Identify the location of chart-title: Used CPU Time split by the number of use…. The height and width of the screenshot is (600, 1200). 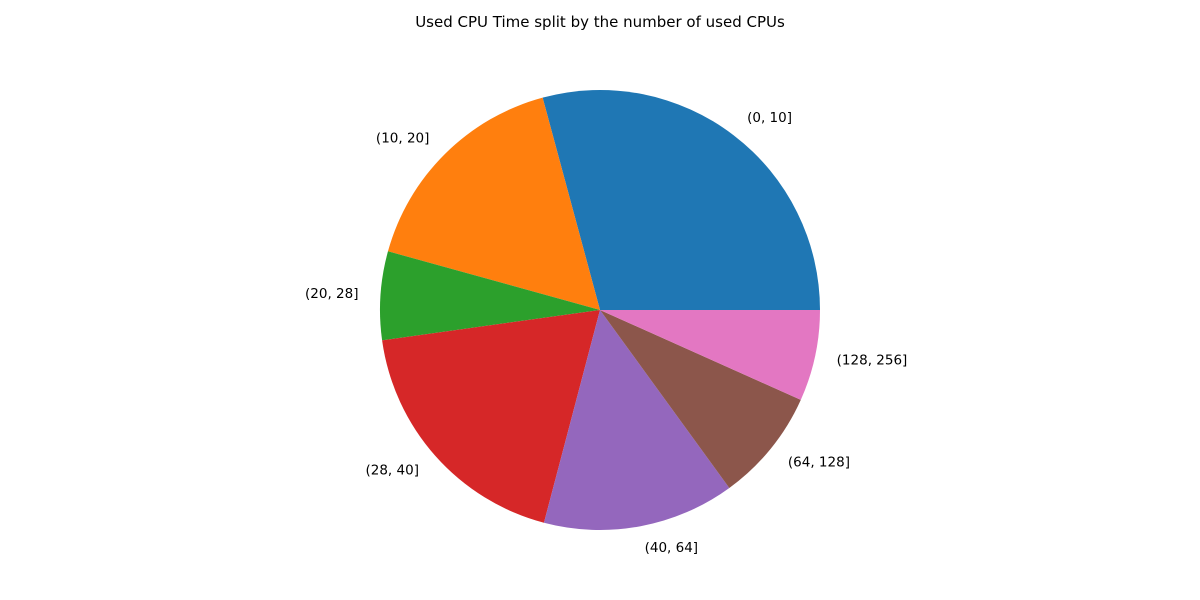
(600, 22).